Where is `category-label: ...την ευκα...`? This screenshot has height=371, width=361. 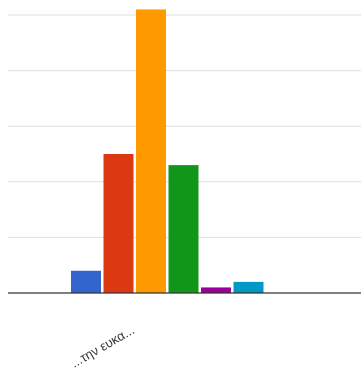 category-label: ...την ευκα... is located at coordinates (102, 346).